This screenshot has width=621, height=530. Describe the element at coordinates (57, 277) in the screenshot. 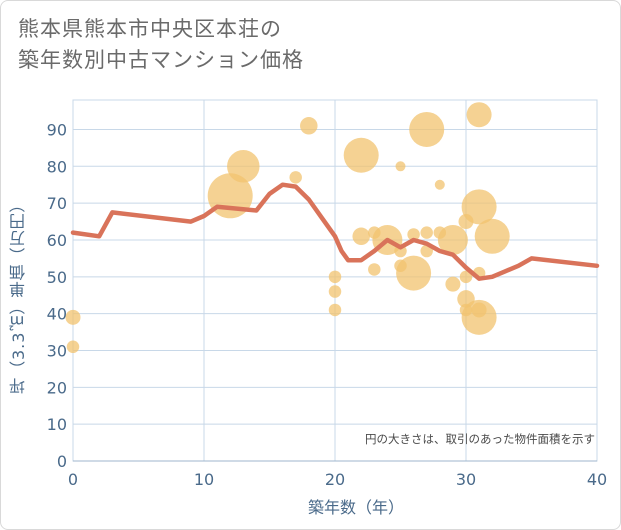

I see `y-tick-label: 50` at that location.